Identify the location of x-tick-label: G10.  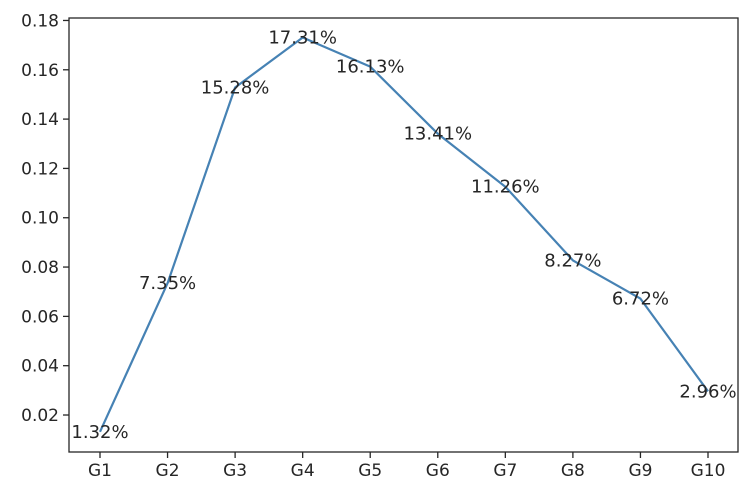
(708, 471).